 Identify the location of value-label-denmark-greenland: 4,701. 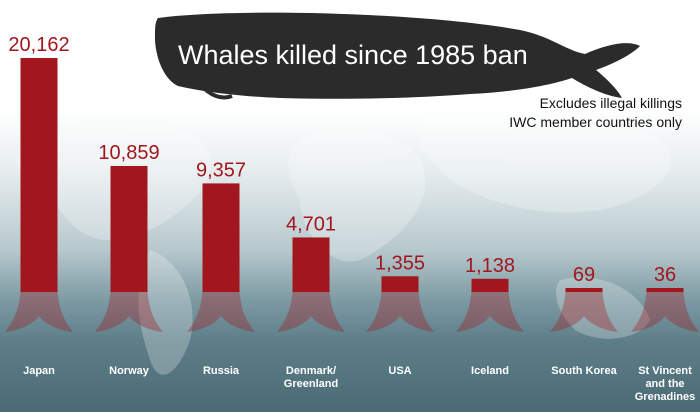
(311, 224).